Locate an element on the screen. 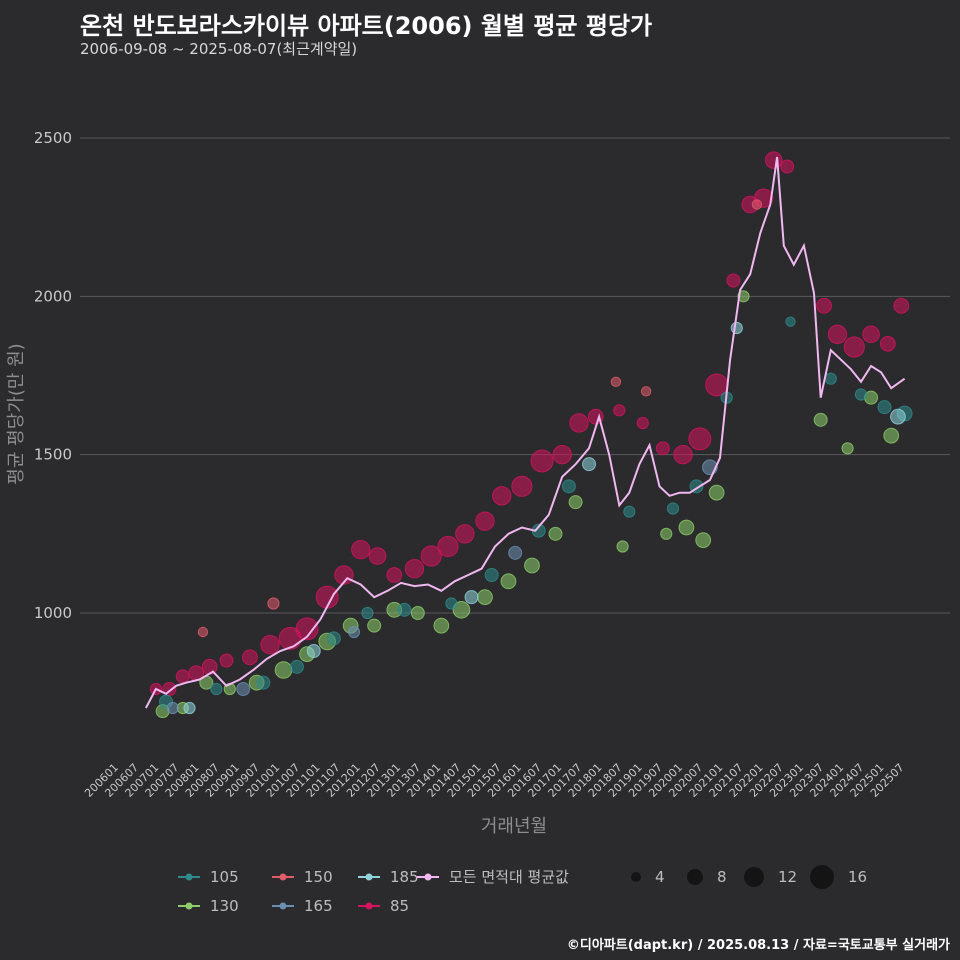 The height and width of the screenshot is (960, 960). y-tick-label: 2500 is located at coordinates (53, 138).